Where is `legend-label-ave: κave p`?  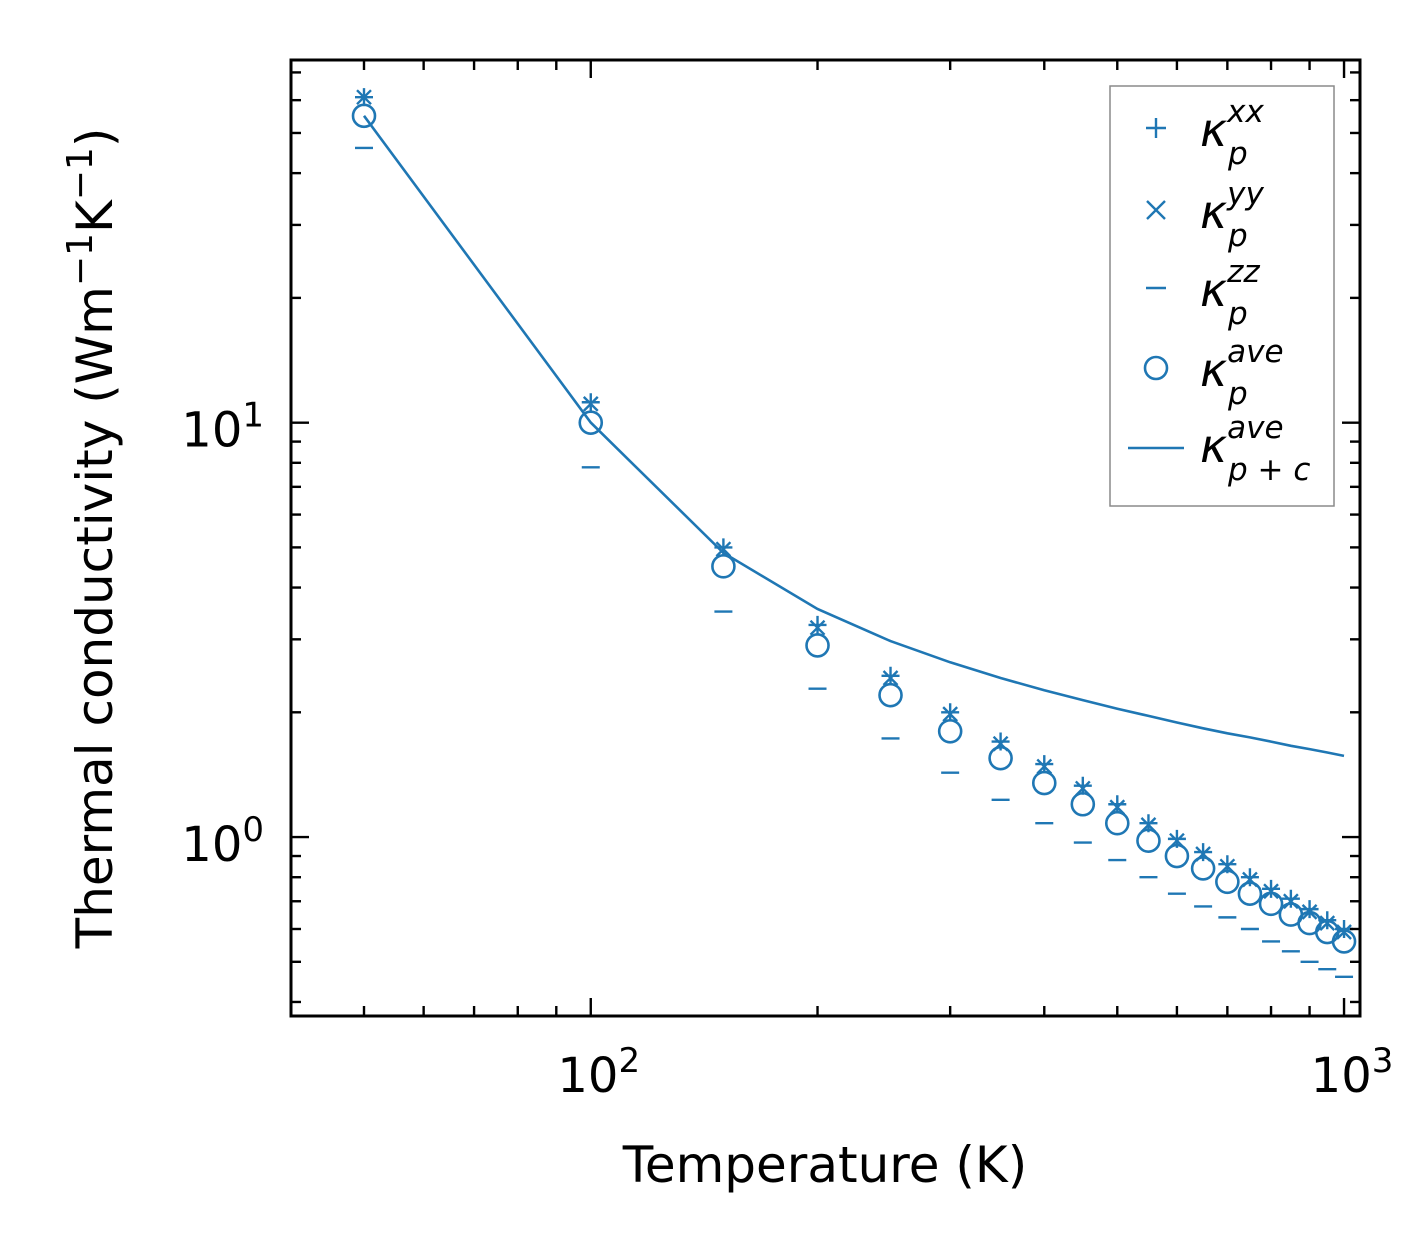
legend-label-ave: κave p is located at coordinates (1242, 373).